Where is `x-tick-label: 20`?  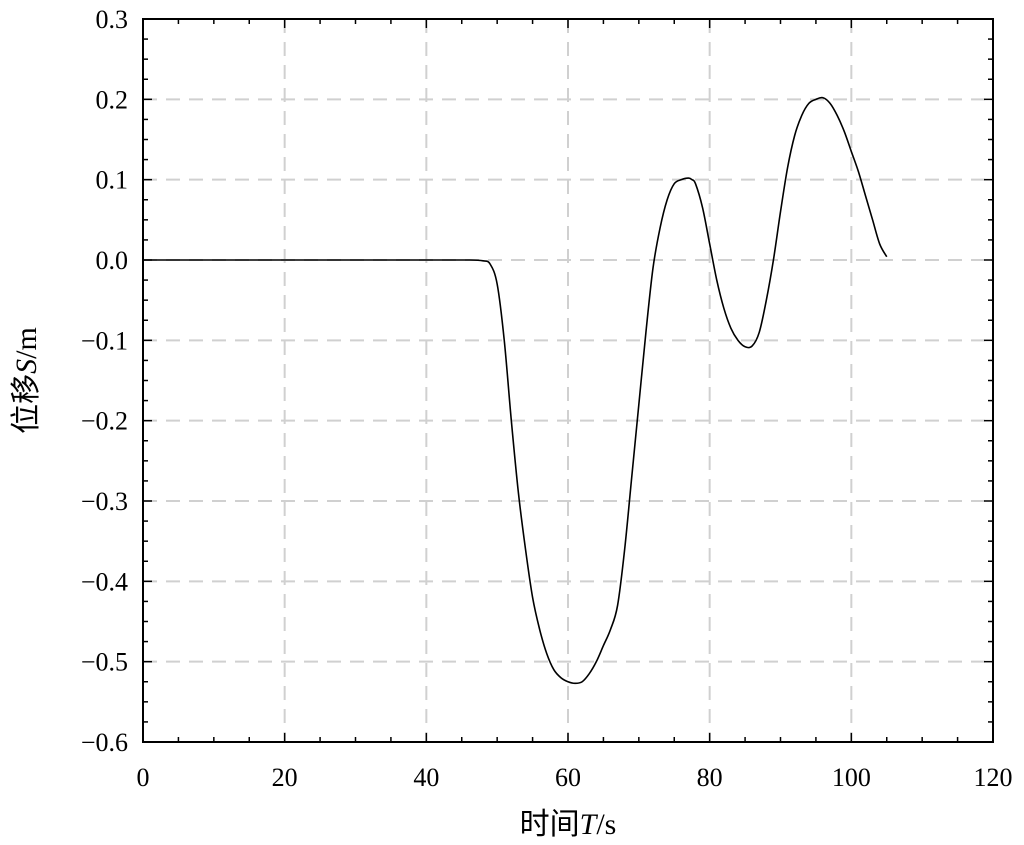 x-tick-label: 20 is located at coordinates (285, 777).